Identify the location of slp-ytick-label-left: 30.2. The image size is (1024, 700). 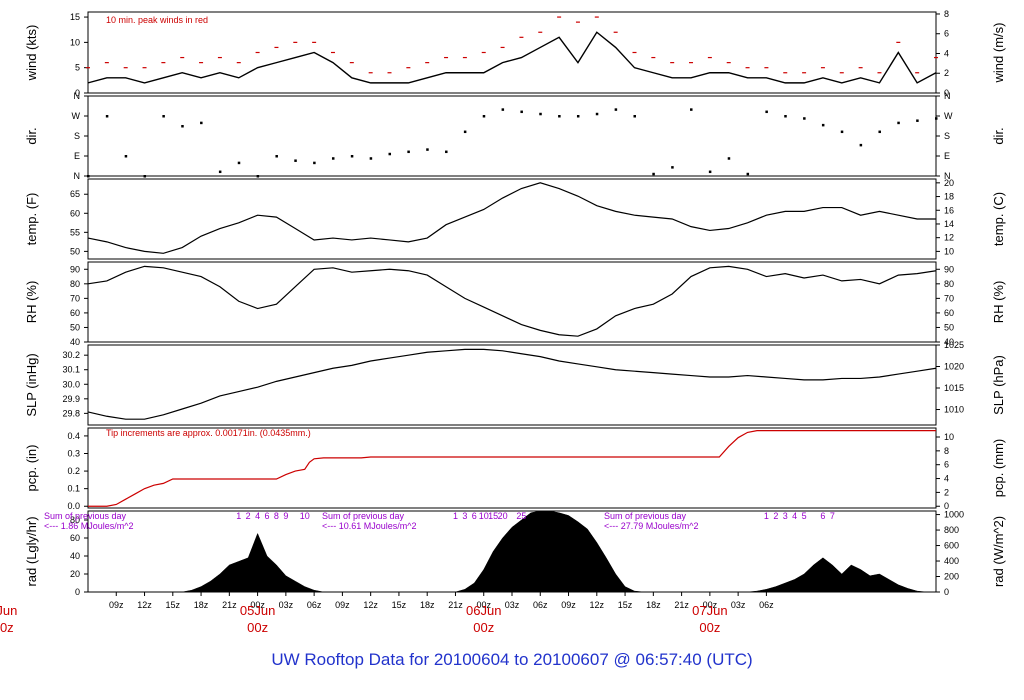
(71, 355).